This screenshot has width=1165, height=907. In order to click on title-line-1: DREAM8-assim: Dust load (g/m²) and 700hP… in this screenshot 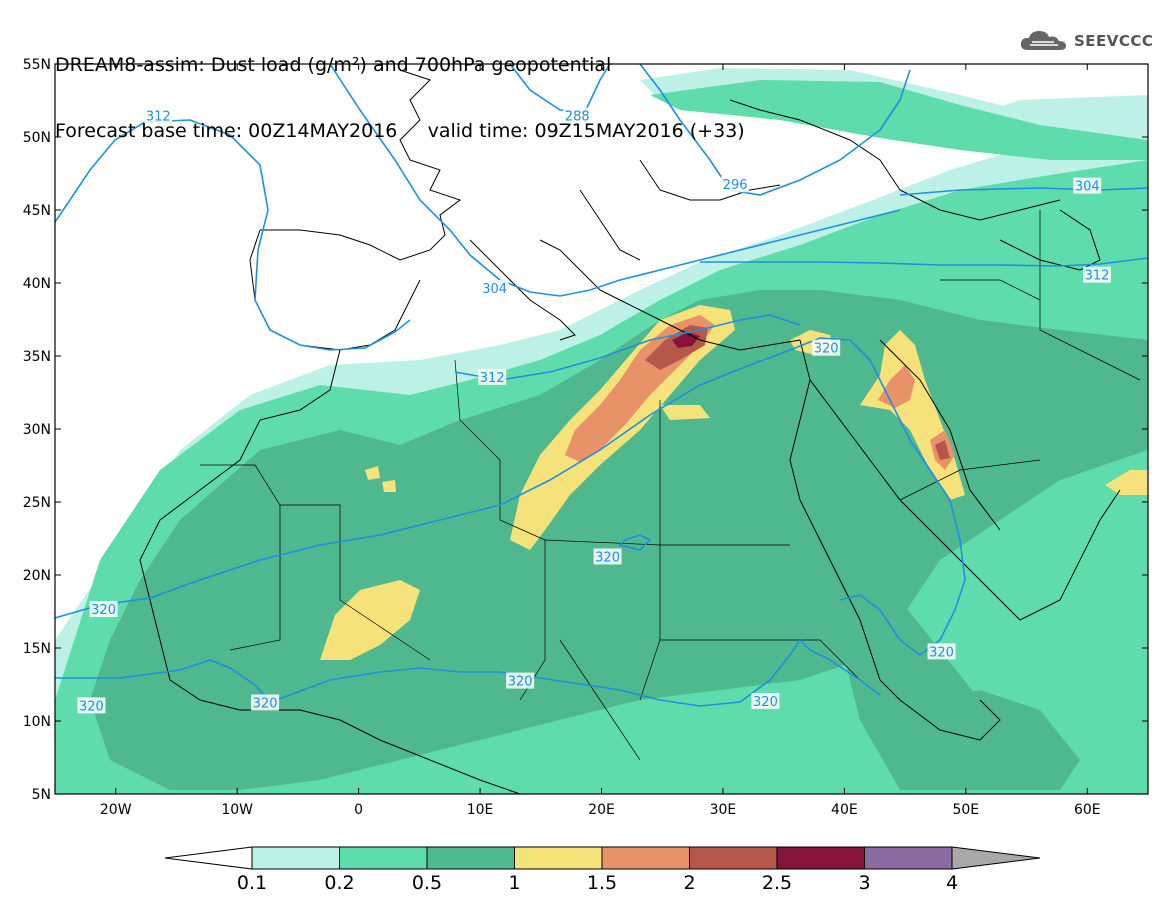, I will do `click(333, 65)`.